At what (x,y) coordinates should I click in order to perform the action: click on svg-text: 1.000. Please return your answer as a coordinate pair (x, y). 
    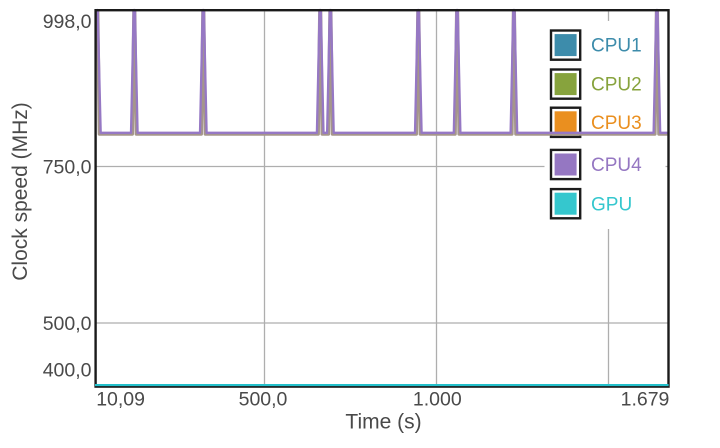
    Looking at the image, I should click on (437, 400).